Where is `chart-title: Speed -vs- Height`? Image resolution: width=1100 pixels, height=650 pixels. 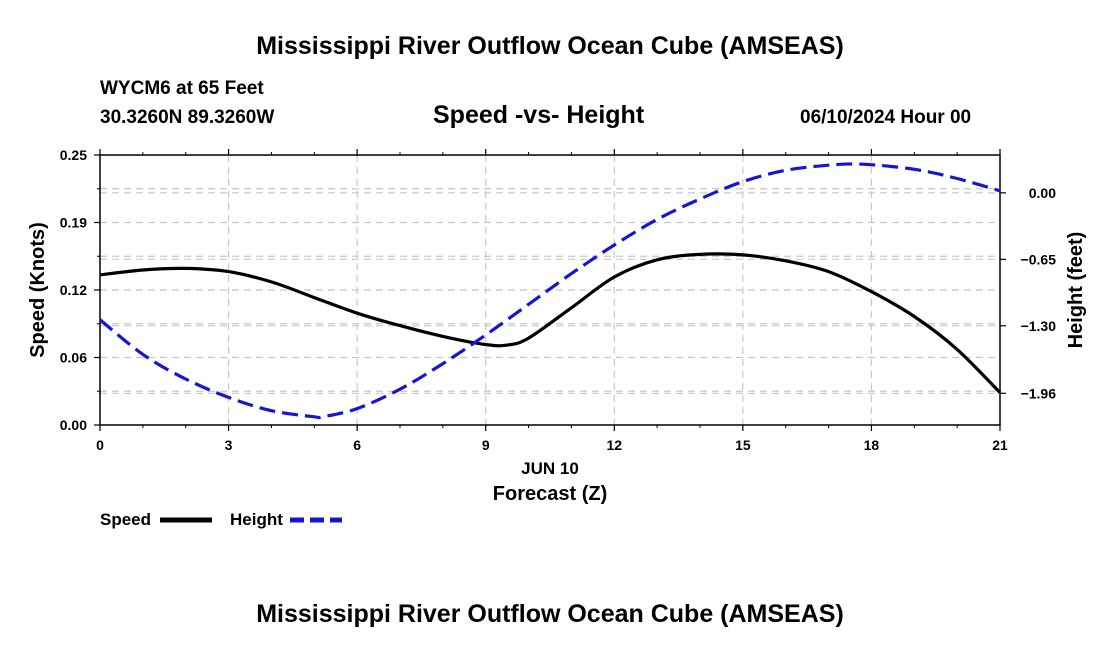 chart-title: Speed -vs- Height is located at coordinates (539, 115).